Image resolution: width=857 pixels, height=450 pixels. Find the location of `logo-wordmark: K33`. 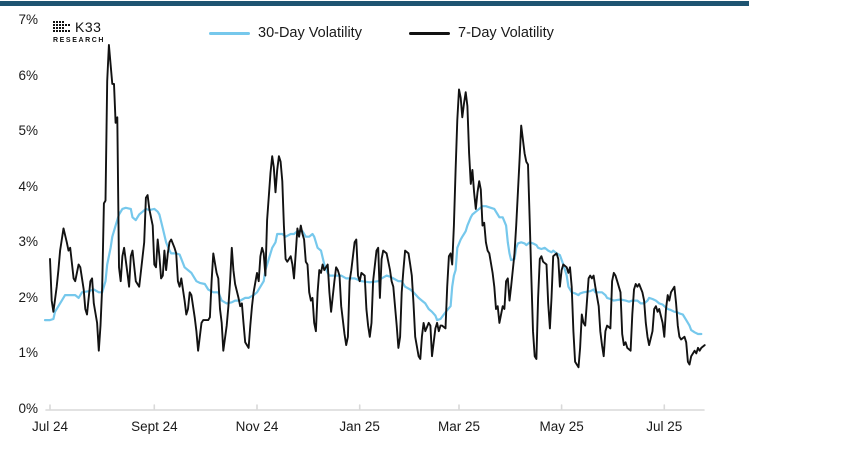

logo-wordmark: K33 is located at coordinates (88, 27).